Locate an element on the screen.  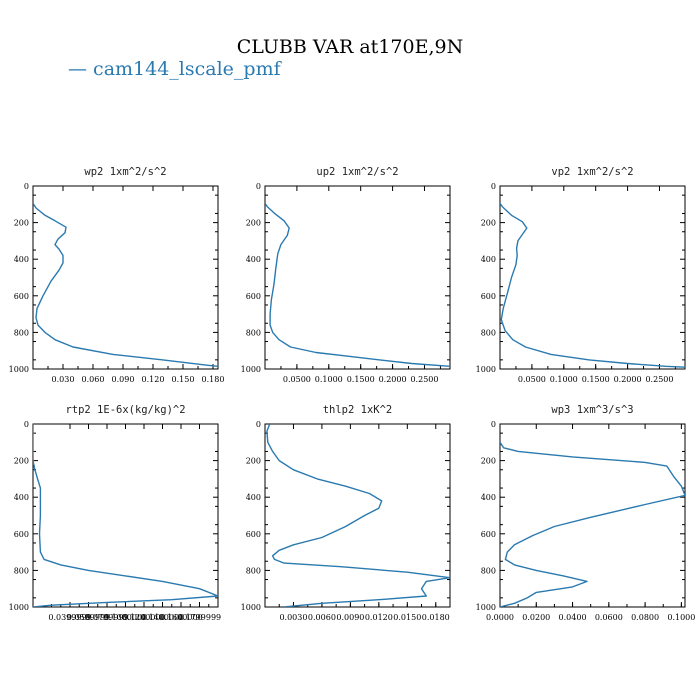
x-tick-label: 0.1200000 is located at coordinates (143, 617).